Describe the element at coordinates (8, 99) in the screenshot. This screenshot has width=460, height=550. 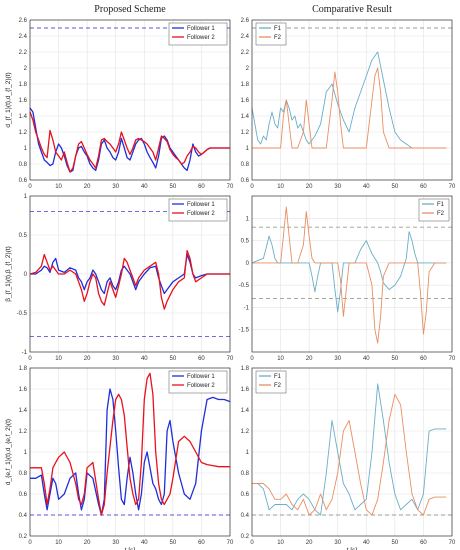
I see `y-axis-label: d_{f_1}(t),d_{f_2}(t)` at that location.